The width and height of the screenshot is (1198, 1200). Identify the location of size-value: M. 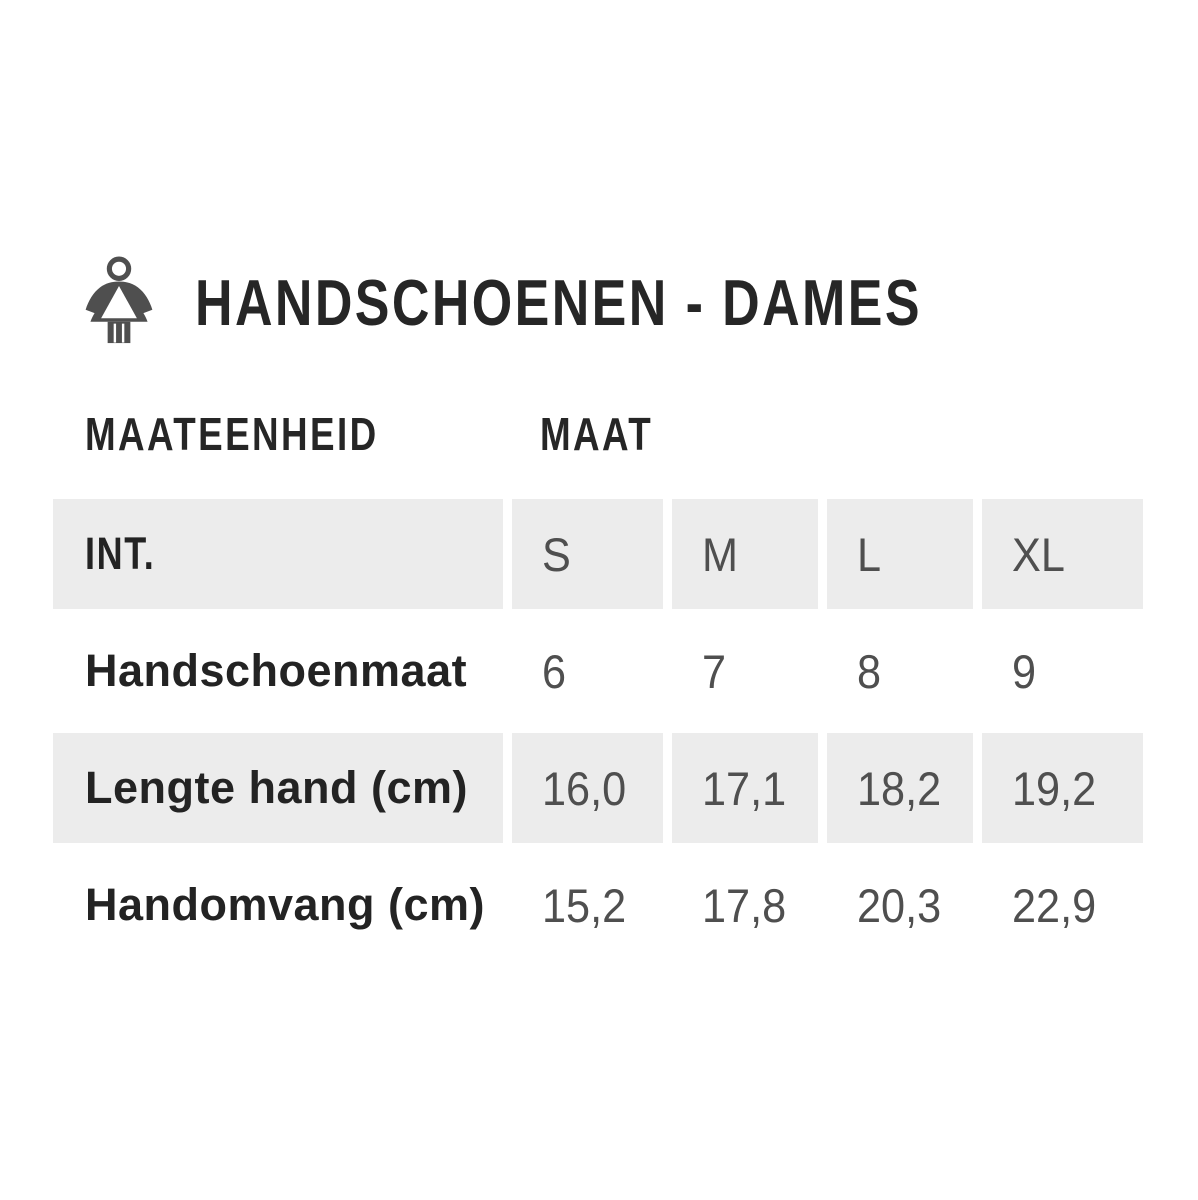
(720, 554).